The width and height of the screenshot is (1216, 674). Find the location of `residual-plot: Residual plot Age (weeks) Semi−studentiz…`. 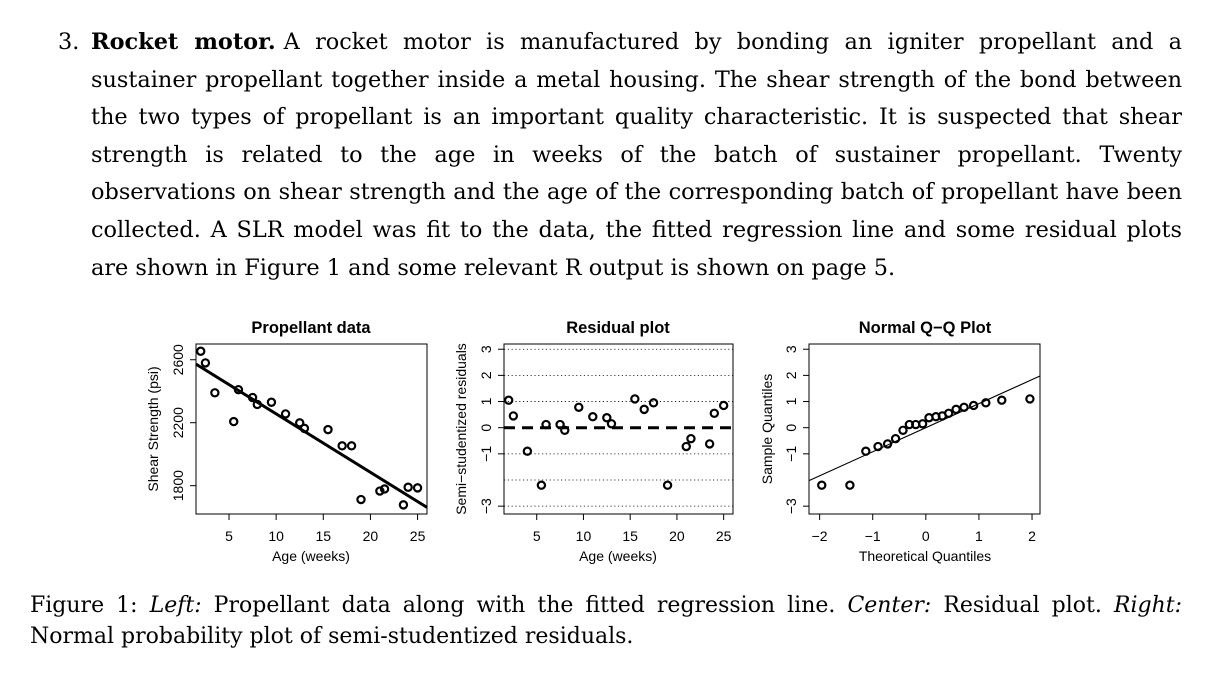

residual-plot: Residual plot Age (weeks) Semi−studentiz… is located at coordinates (593, 441).